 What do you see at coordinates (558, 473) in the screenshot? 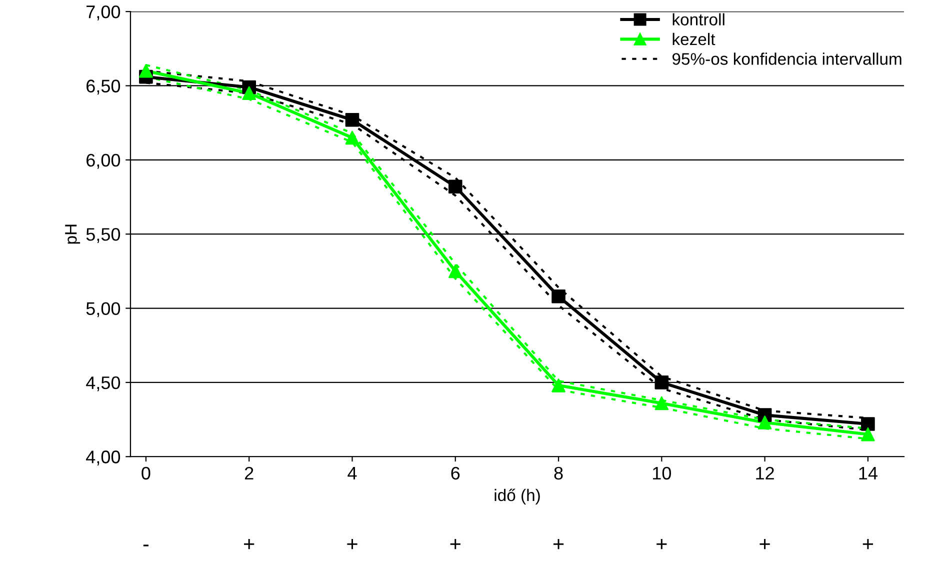
I see `x-tick-label: 8` at bounding box center [558, 473].